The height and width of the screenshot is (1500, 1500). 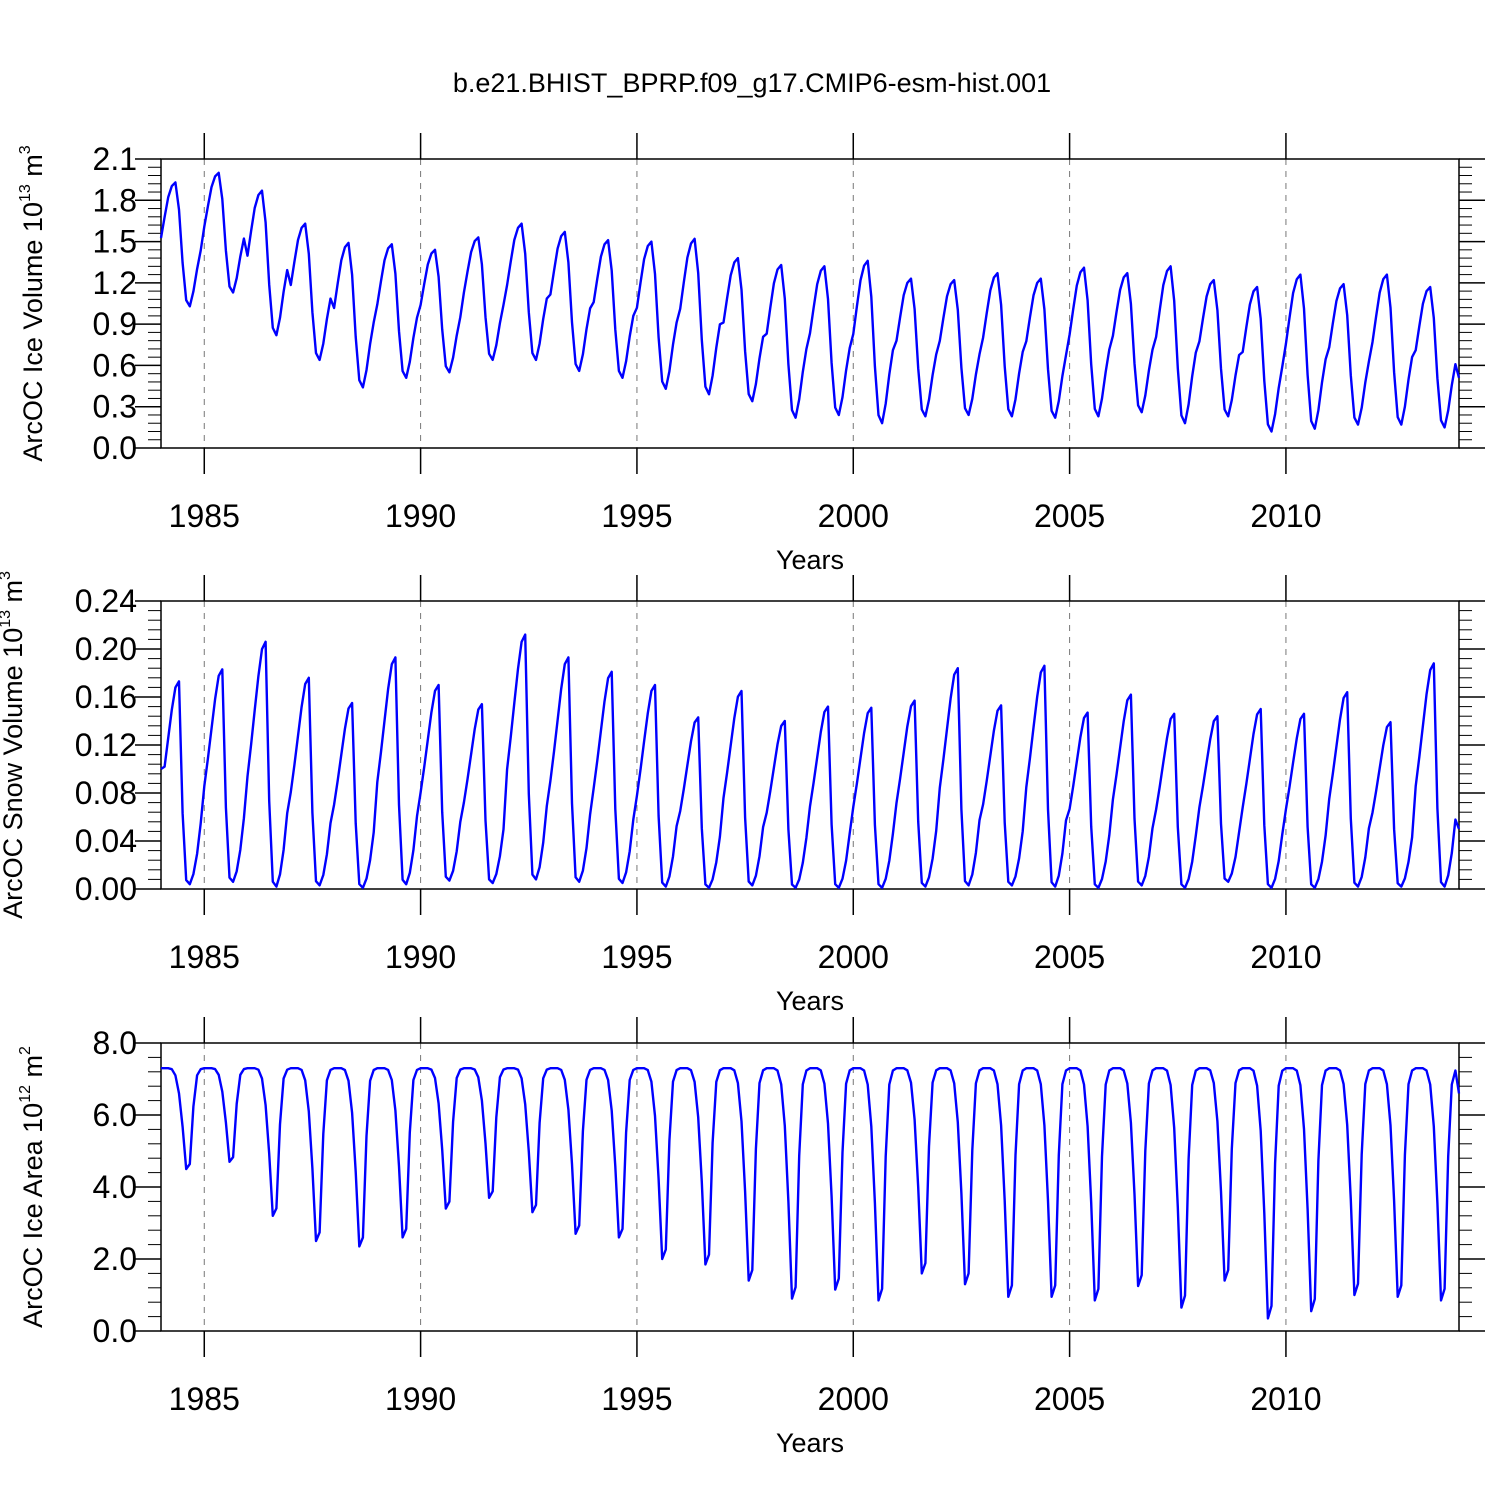 I want to click on series-line-ice-area, so click(x=811, y=1193).